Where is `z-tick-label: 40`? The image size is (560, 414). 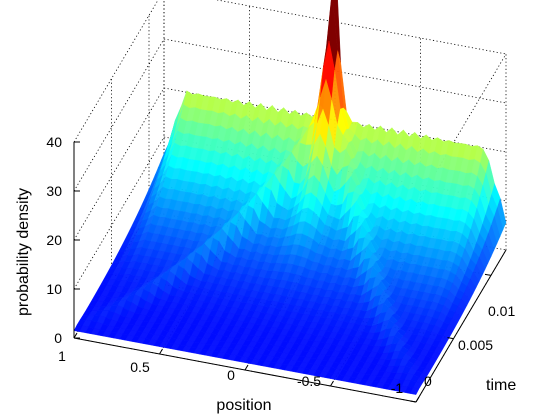
z-tick-label: 40 is located at coordinates (54, 142).